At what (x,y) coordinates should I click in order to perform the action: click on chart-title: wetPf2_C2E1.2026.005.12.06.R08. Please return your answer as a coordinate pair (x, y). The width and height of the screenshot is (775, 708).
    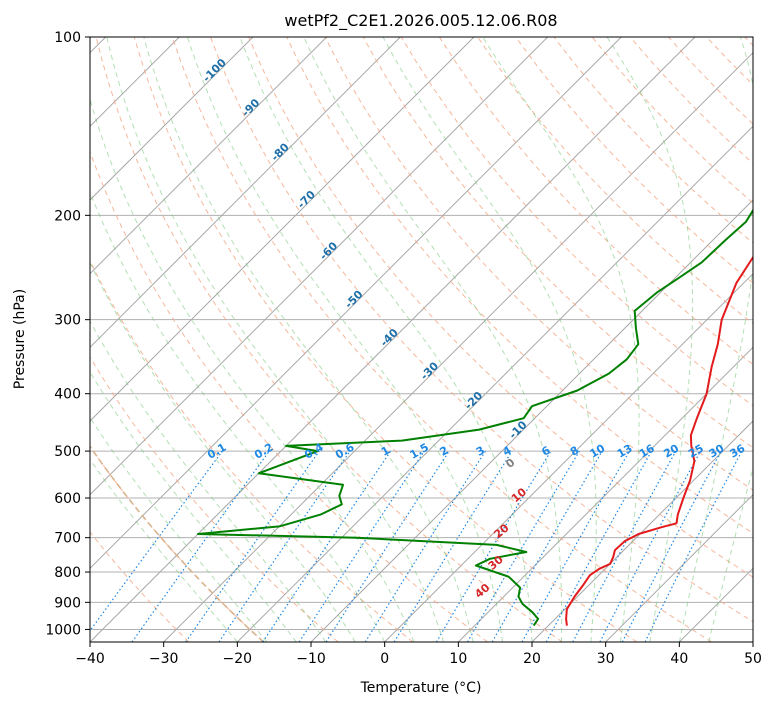
    Looking at the image, I should click on (420, 21).